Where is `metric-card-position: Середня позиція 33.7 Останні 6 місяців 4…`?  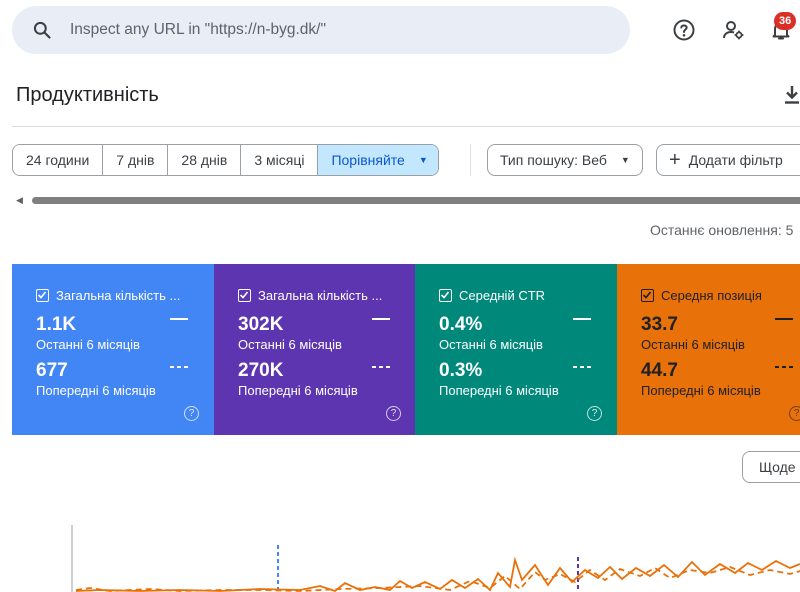
metric-card-position: Середня позиція 33.7 Останні 6 місяців 4… is located at coordinates (708, 349).